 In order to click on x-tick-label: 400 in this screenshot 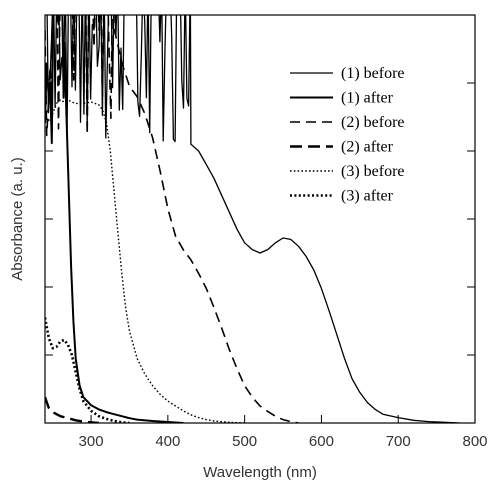, I will do `click(167, 441)`.